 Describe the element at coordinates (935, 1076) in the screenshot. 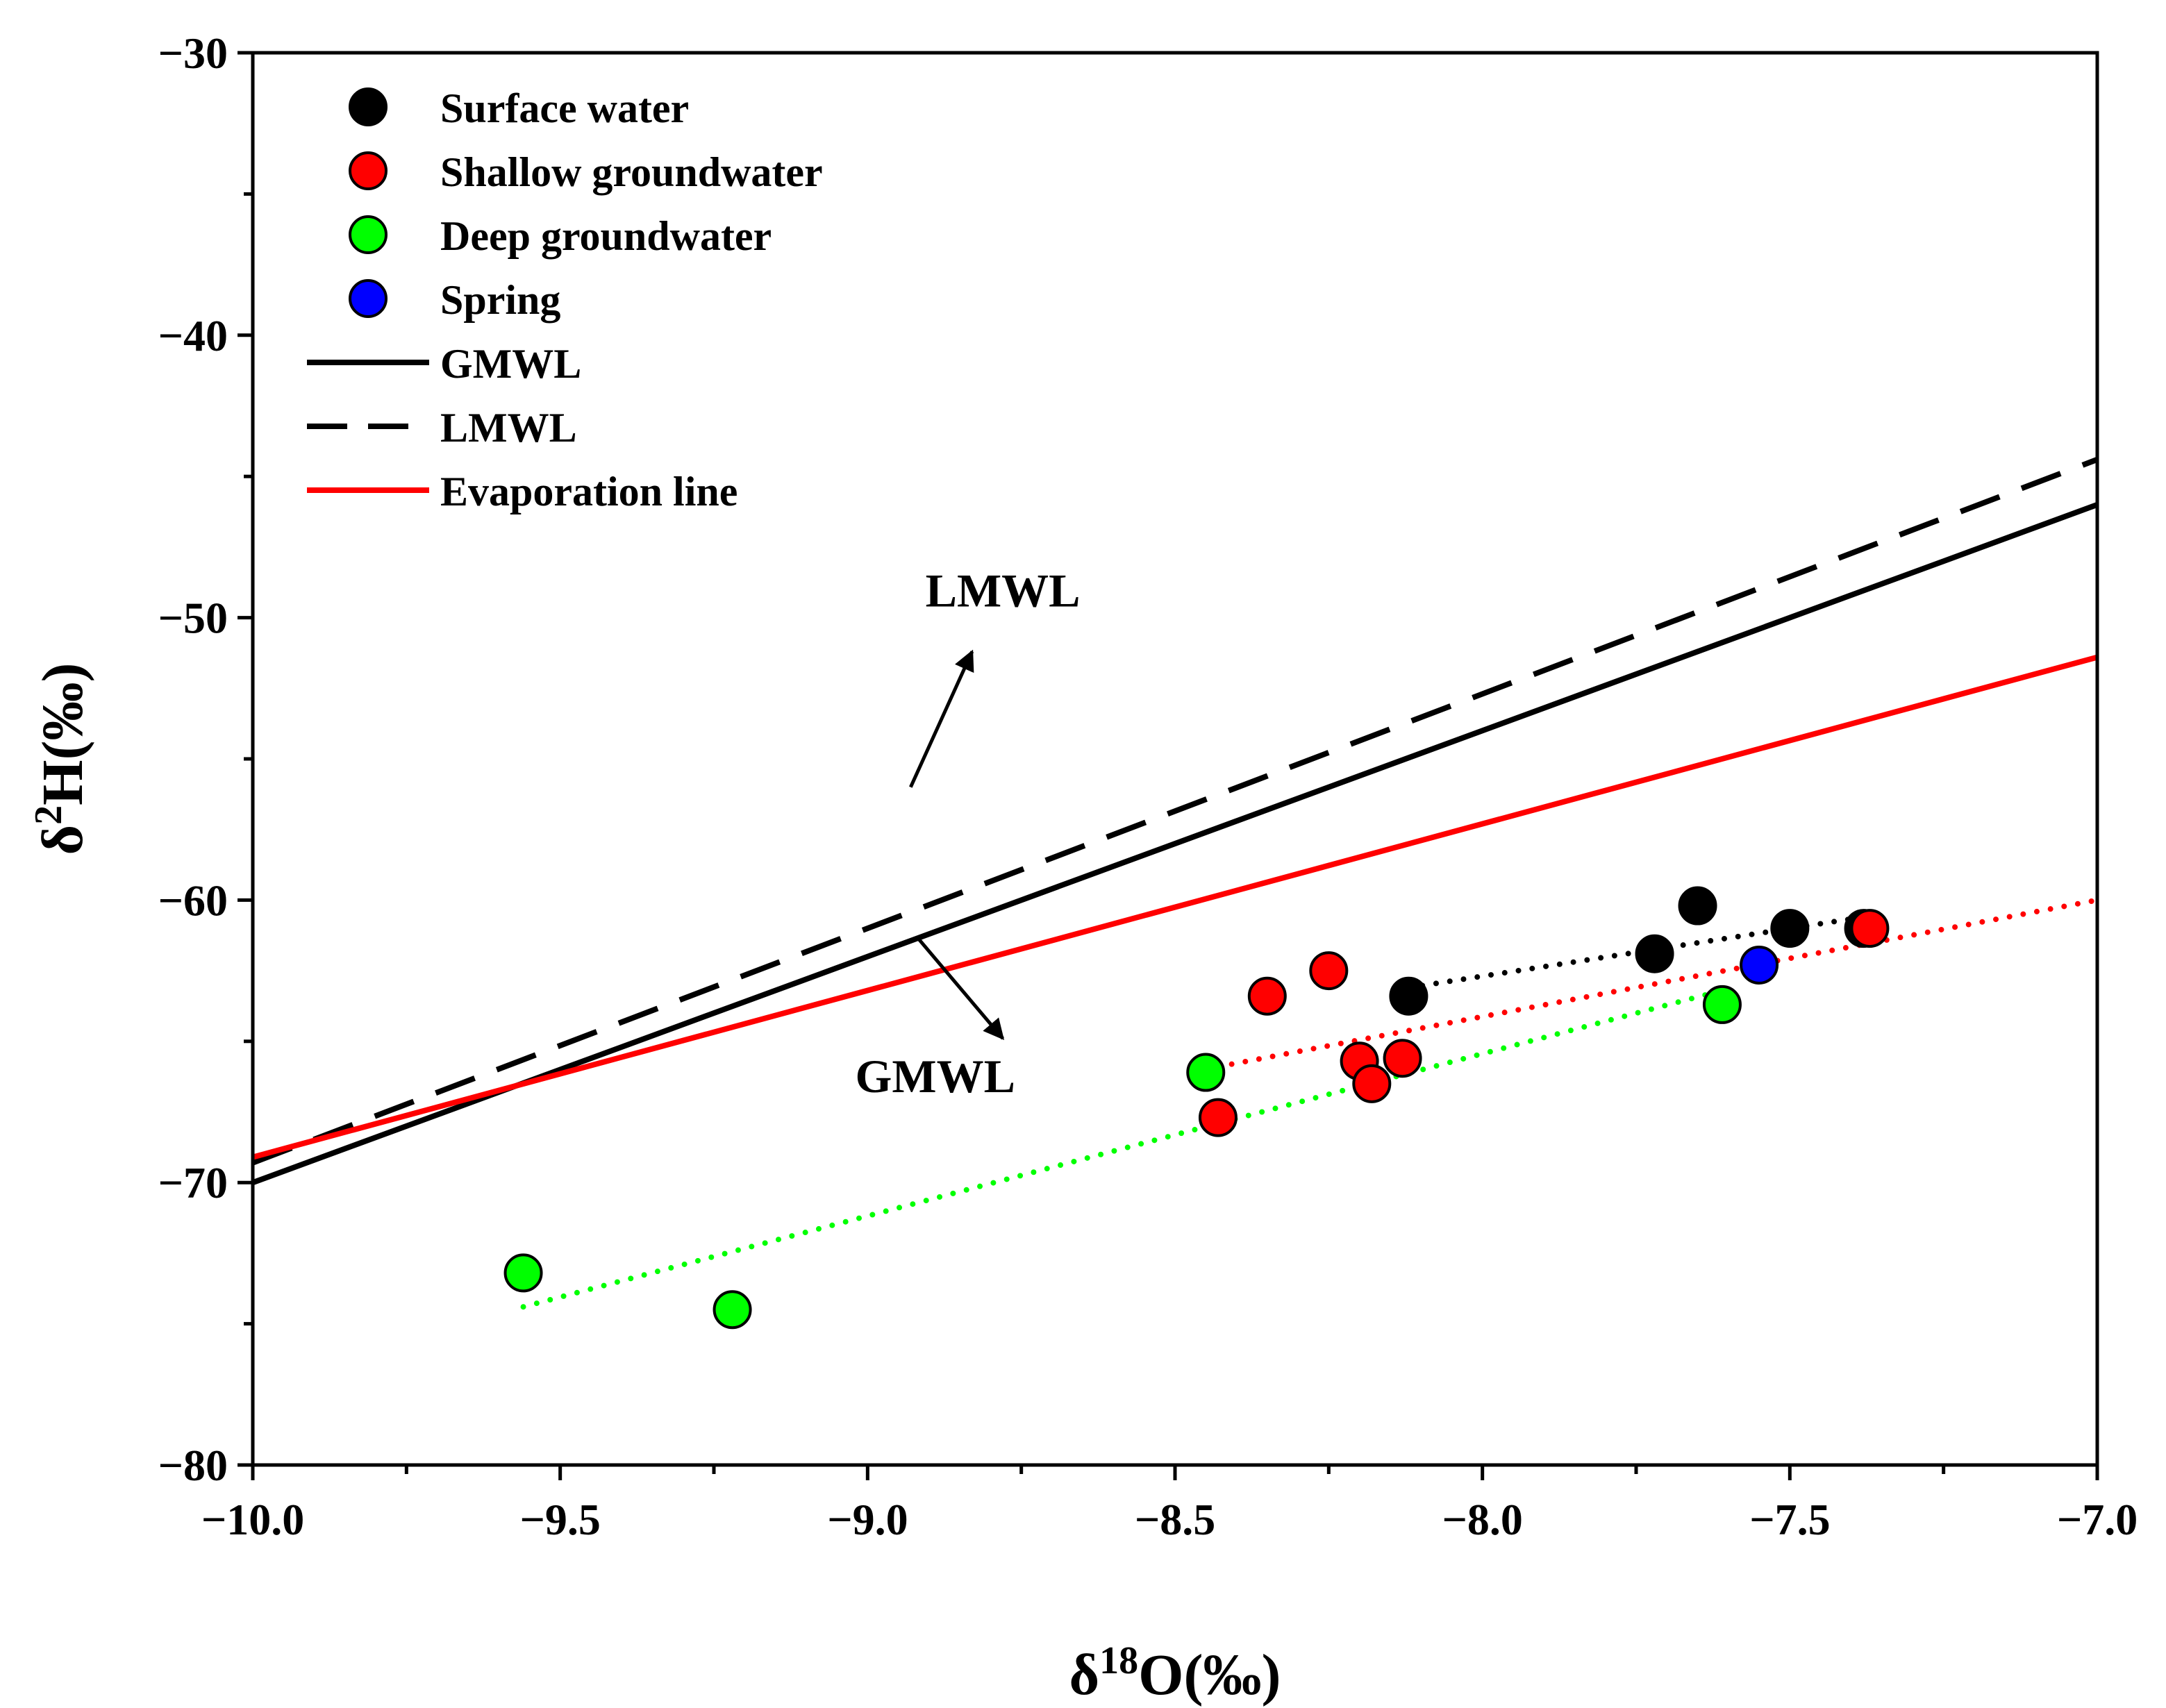

I see `gmwl-annotation-label: GMWL` at that location.